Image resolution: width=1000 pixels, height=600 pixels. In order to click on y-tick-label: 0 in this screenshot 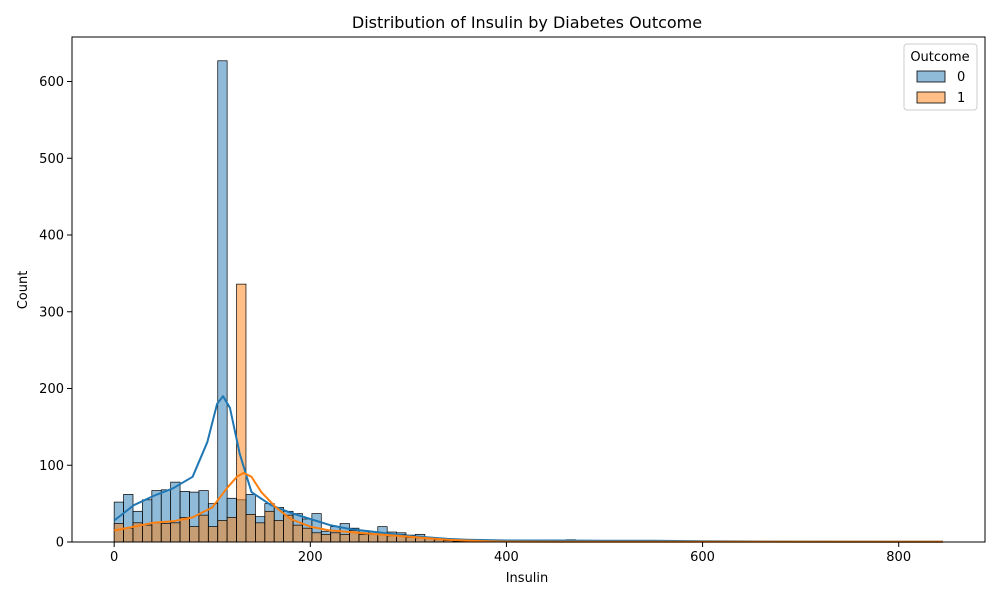, I will do `click(60, 543)`.